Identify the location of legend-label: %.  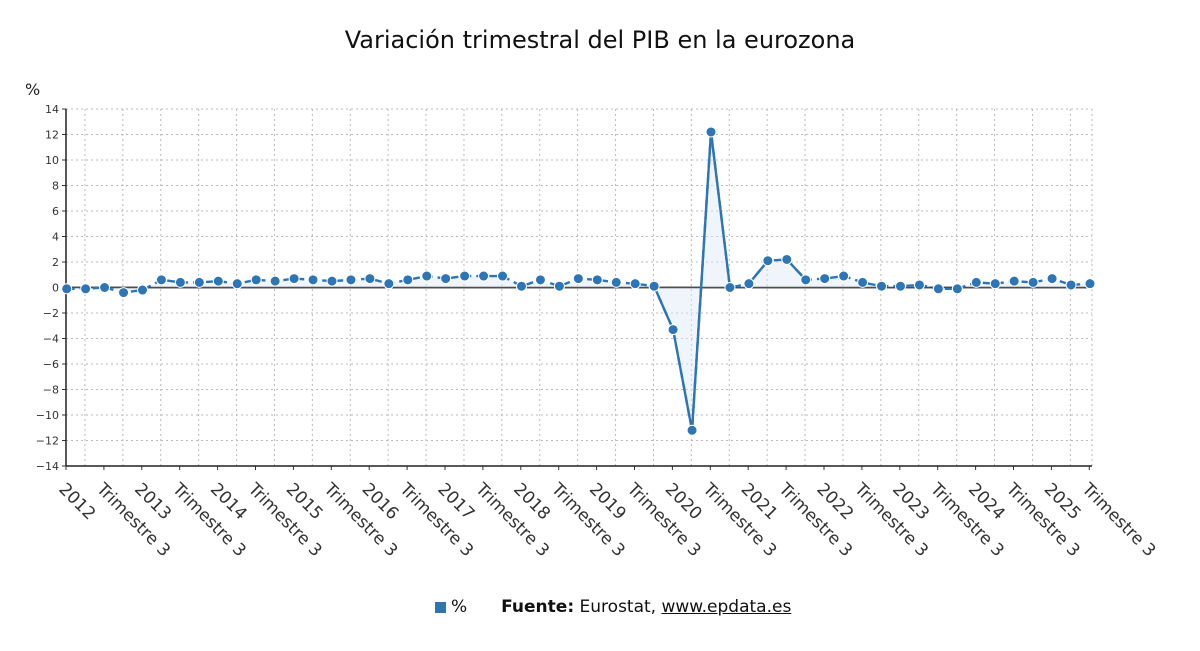
(459, 607).